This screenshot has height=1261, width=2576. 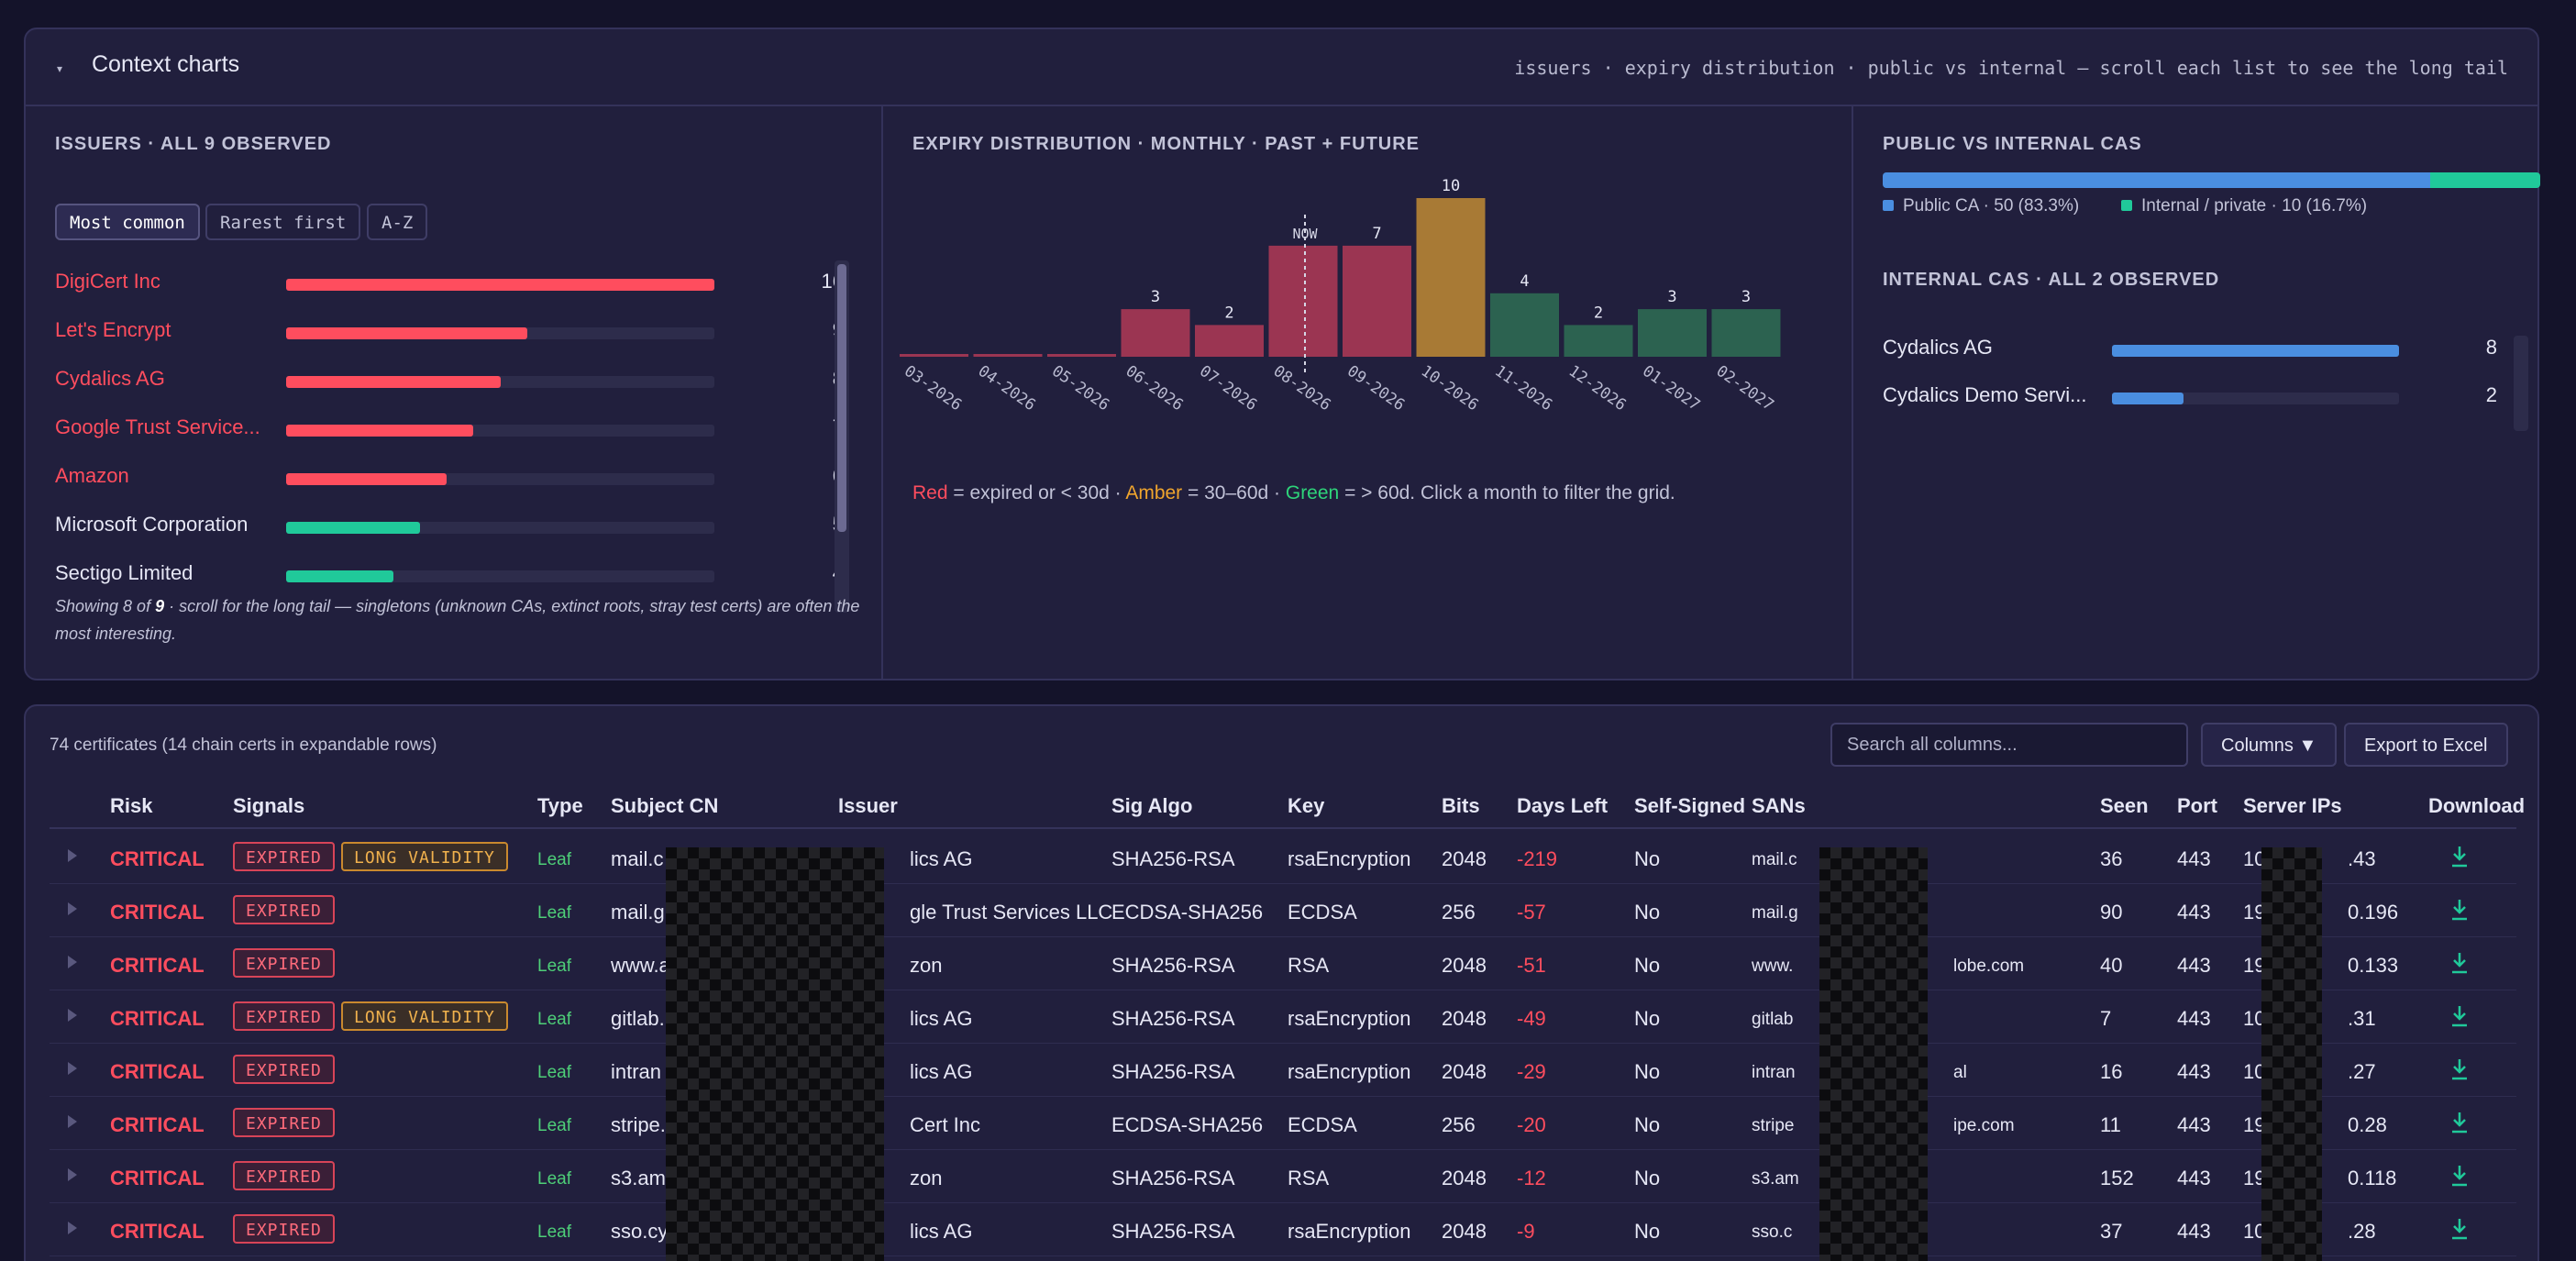 What do you see at coordinates (449, 284) in the screenshot?
I see `issuer-row: DigiCert Inc 16` at bounding box center [449, 284].